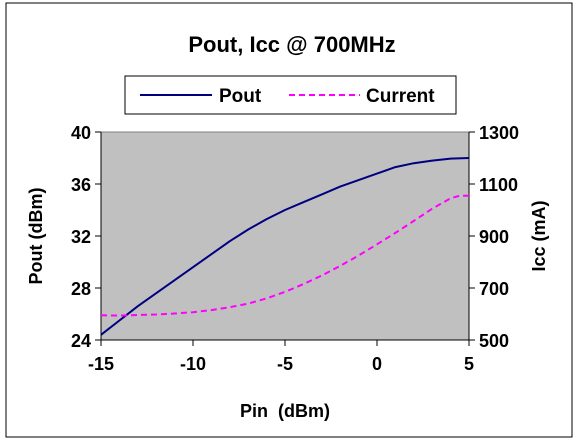  I want to click on y-left-tick-label: 24, so click(81, 341).